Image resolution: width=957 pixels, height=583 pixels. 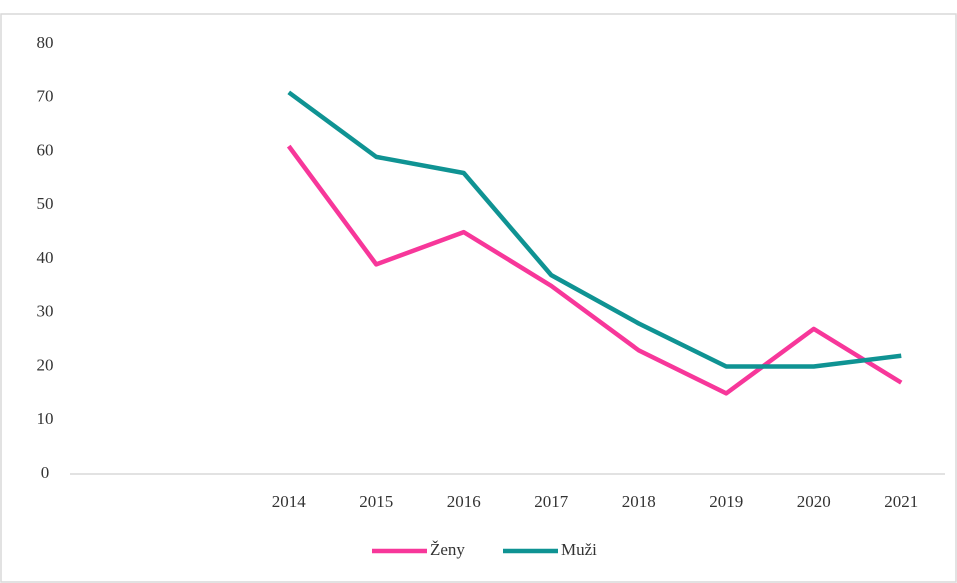 What do you see at coordinates (45, 472) in the screenshot?
I see `y-tick-label: 0` at bounding box center [45, 472].